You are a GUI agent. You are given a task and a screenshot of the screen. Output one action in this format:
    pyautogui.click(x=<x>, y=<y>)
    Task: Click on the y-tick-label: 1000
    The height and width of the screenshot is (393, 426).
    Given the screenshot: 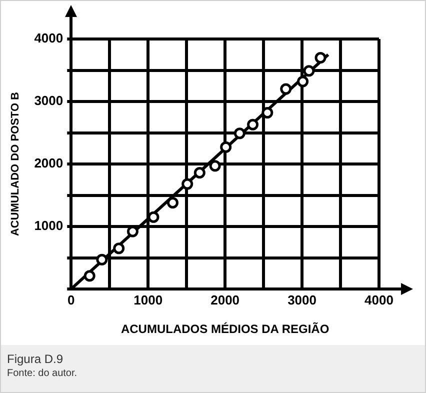 What is the action you would take?
    pyautogui.click(x=49, y=226)
    